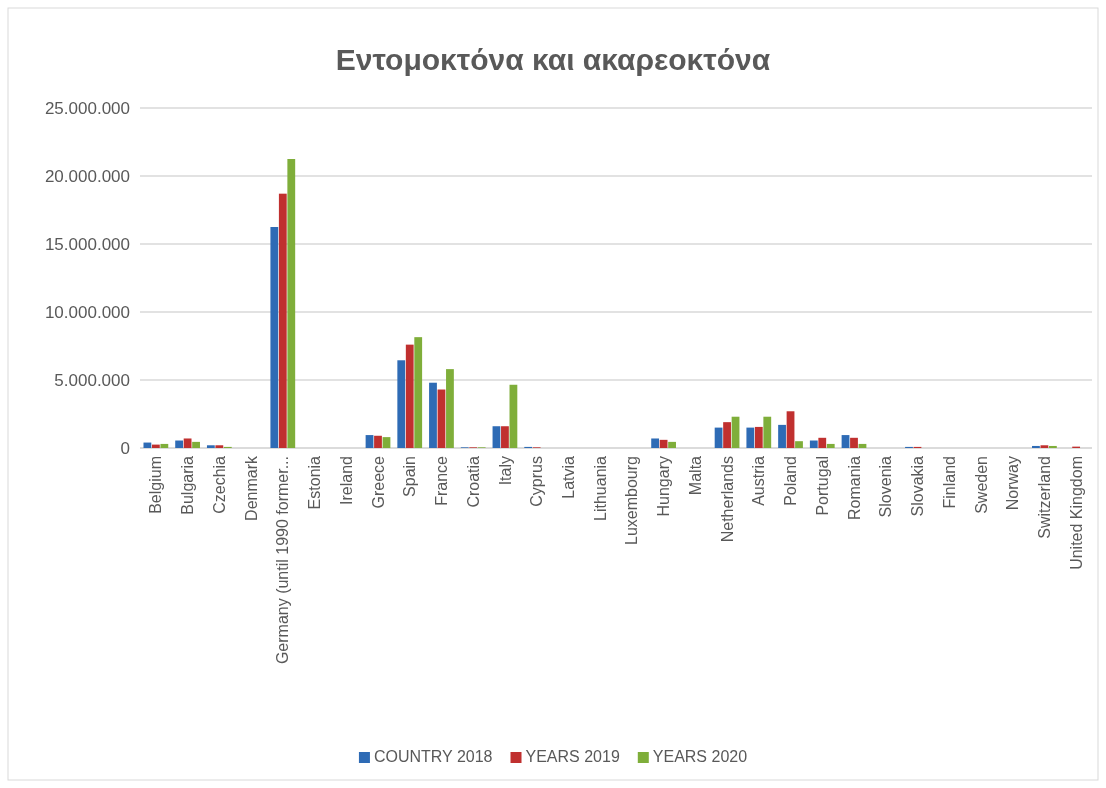 This screenshot has height=788, width=1106. Describe the element at coordinates (87, 244) in the screenshot. I see `y-tick-label: 15.000.000` at that location.